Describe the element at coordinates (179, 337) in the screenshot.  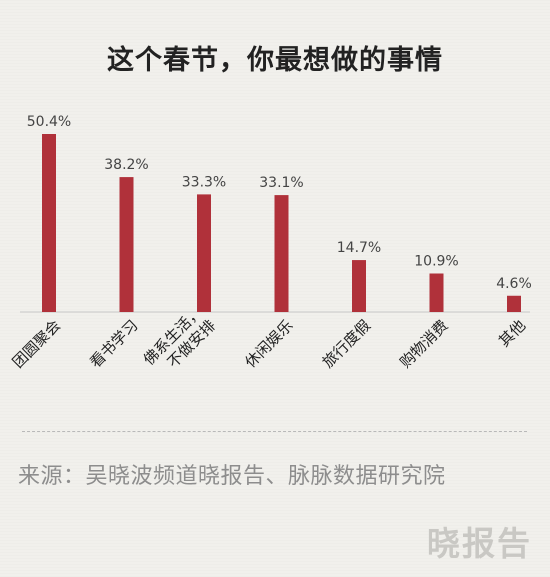
I see `category-label-3: 佛系生活，不做安排` at that location.